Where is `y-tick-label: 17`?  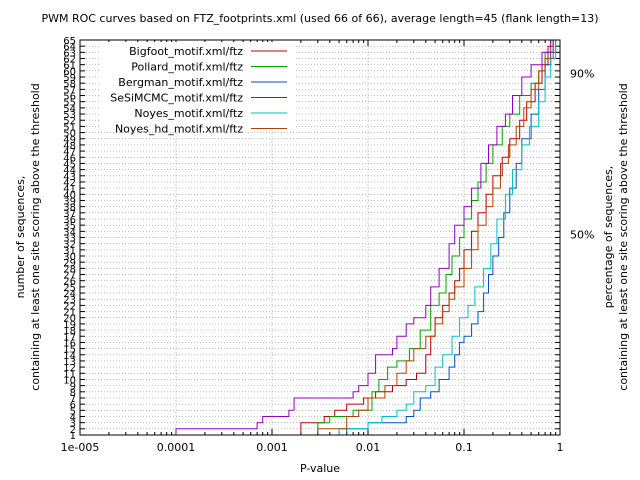
y-tick-label: 17 is located at coordinates (69, 337).